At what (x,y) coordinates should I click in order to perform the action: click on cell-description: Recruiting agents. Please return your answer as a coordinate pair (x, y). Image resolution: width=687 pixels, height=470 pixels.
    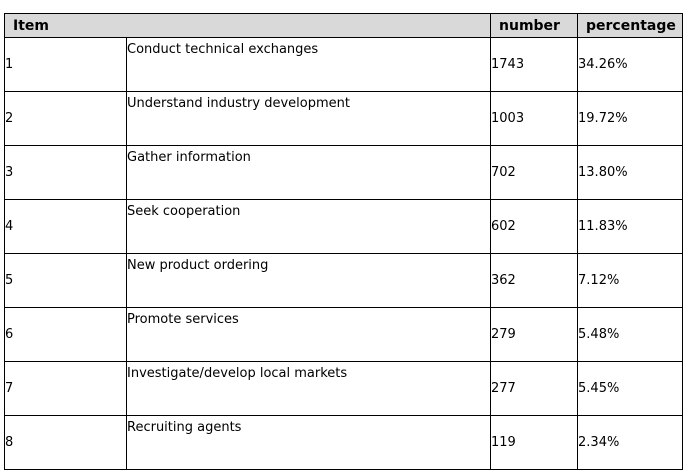
    Looking at the image, I should click on (308, 442).